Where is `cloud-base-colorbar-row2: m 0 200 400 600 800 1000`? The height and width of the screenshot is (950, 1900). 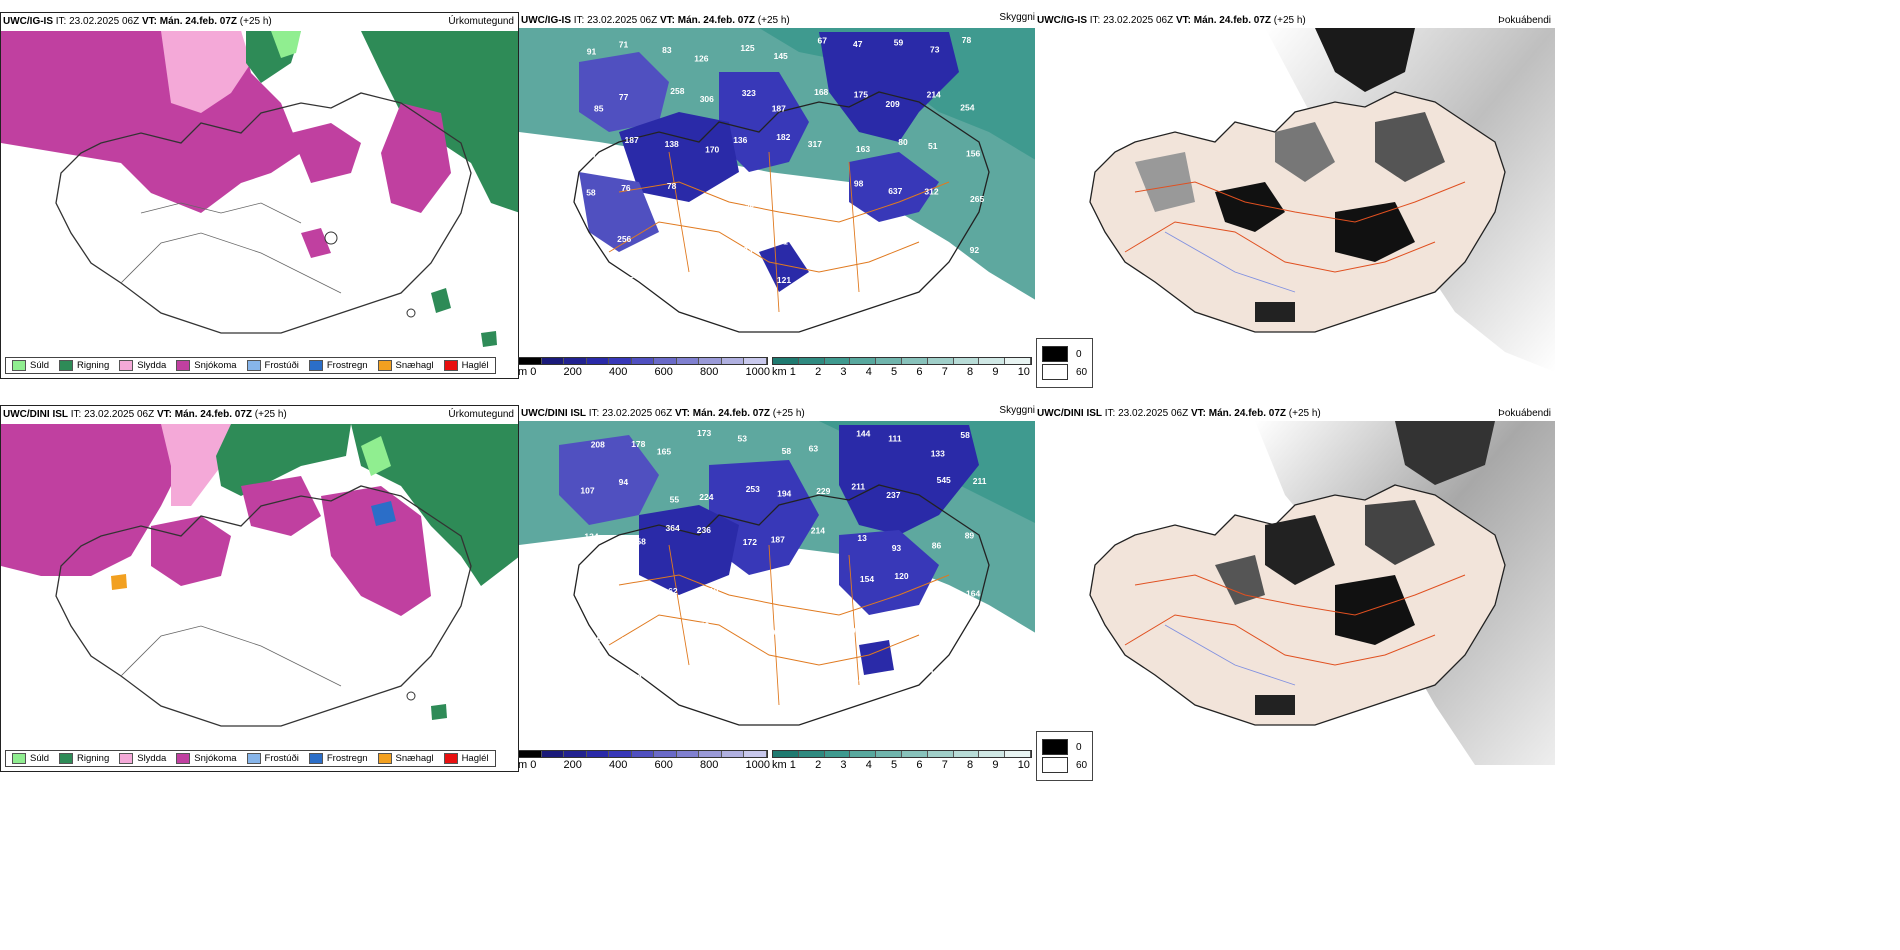
cloud-base-colorbar-row2: m 0 200 400 600 800 1000 is located at coordinates (644, 761).